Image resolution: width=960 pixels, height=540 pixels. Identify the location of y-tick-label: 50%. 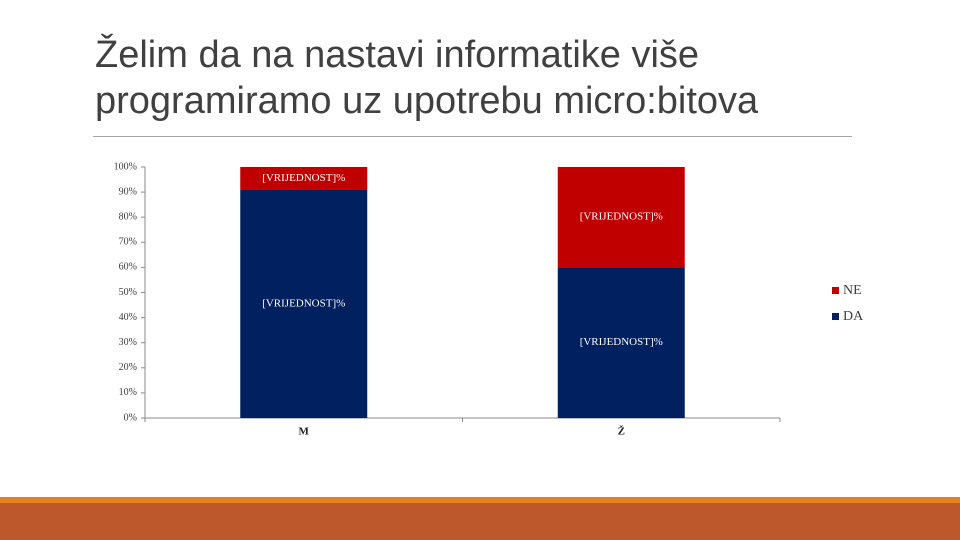
(128, 292).